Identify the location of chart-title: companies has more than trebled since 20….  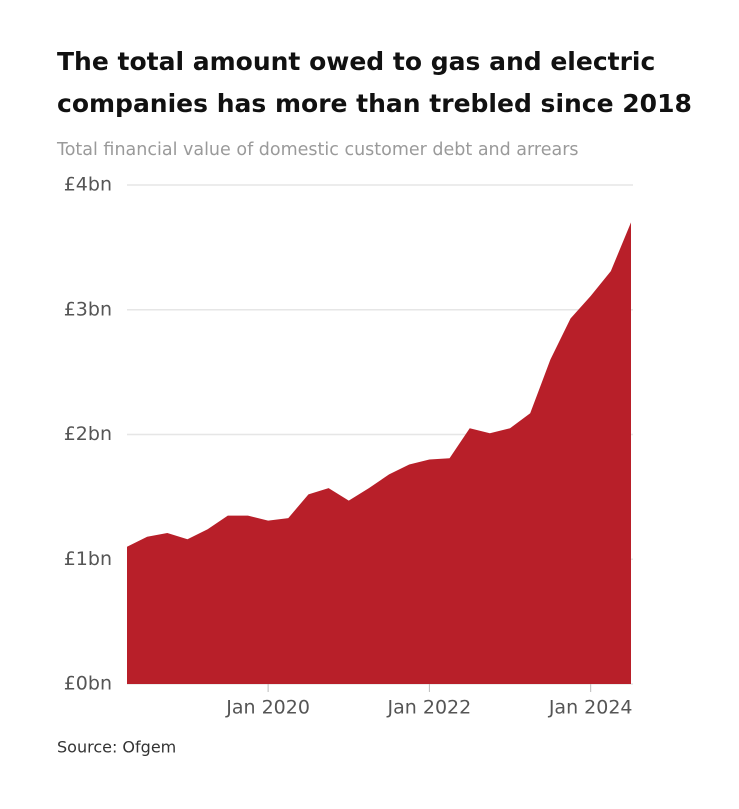
(374, 103).